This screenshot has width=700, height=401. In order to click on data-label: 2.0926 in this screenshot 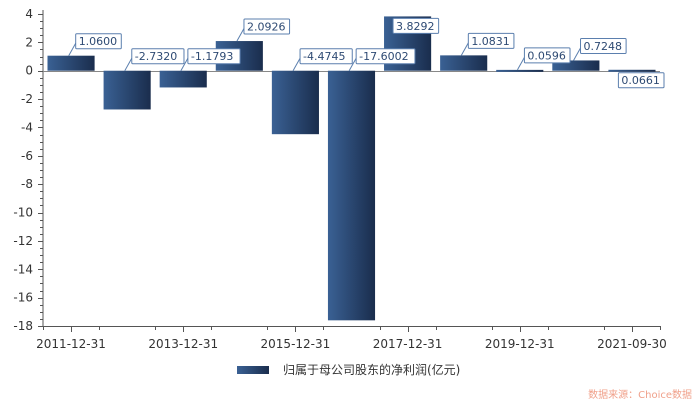, I will do `click(266, 27)`.